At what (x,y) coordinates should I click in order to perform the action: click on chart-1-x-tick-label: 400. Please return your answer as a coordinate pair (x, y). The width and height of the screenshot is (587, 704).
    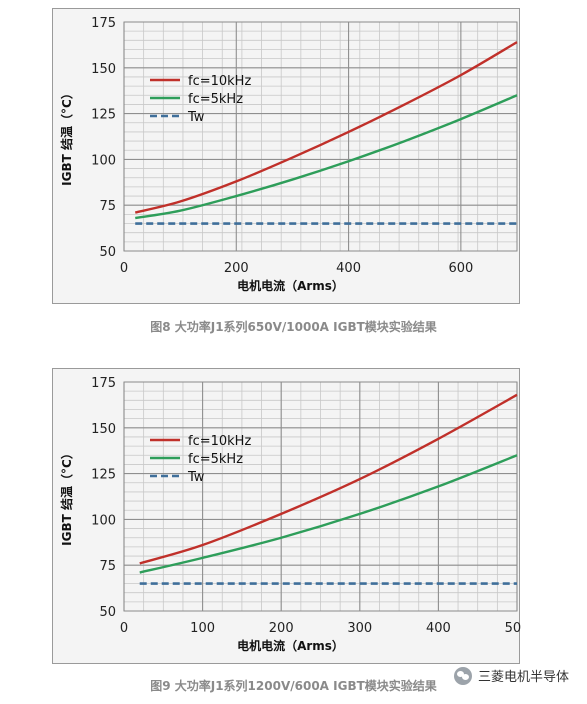
    Looking at the image, I should click on (348, 268).